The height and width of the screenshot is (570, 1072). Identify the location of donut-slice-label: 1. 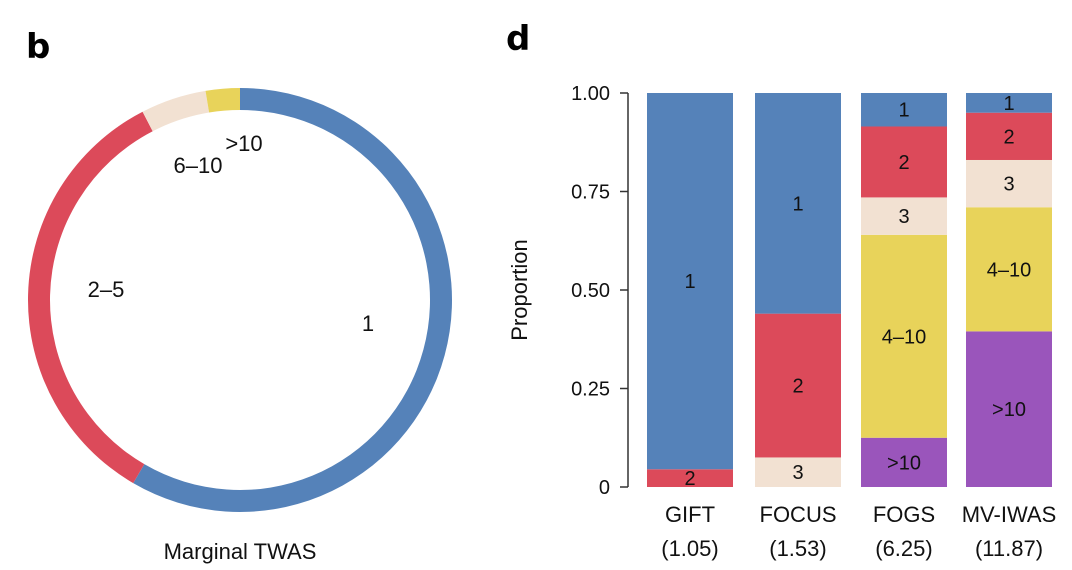
(368, 323).